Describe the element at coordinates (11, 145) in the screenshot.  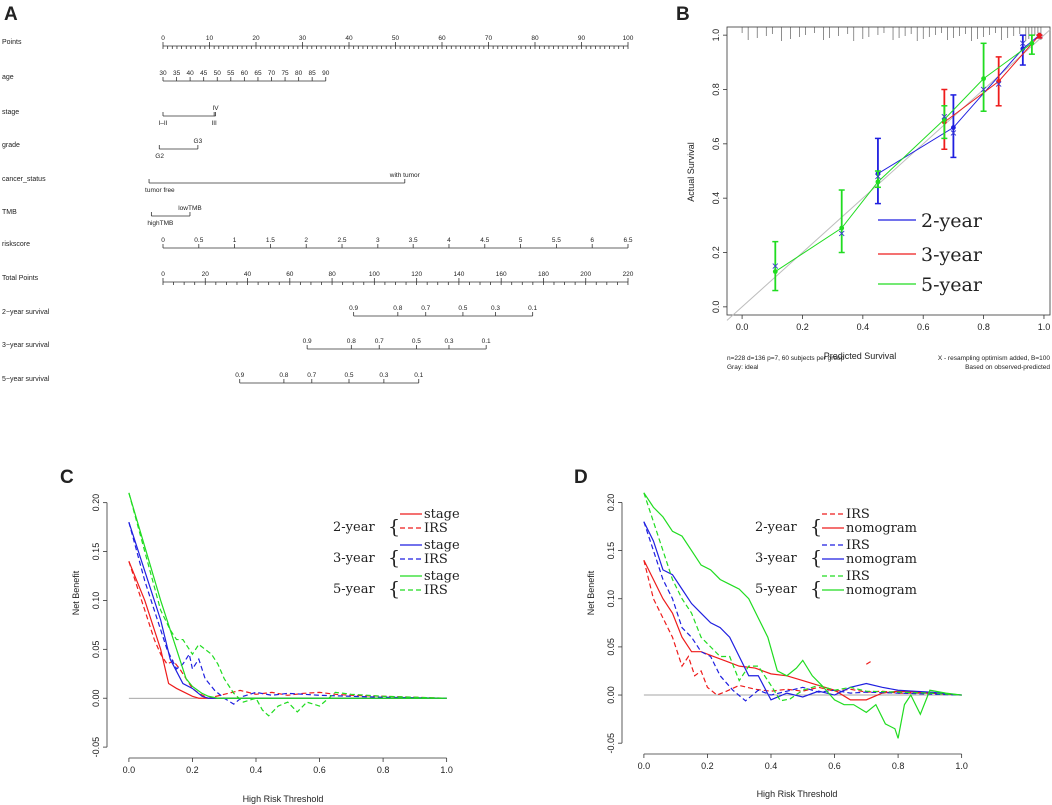
I see `nomogram-row-label: grade` at that location.